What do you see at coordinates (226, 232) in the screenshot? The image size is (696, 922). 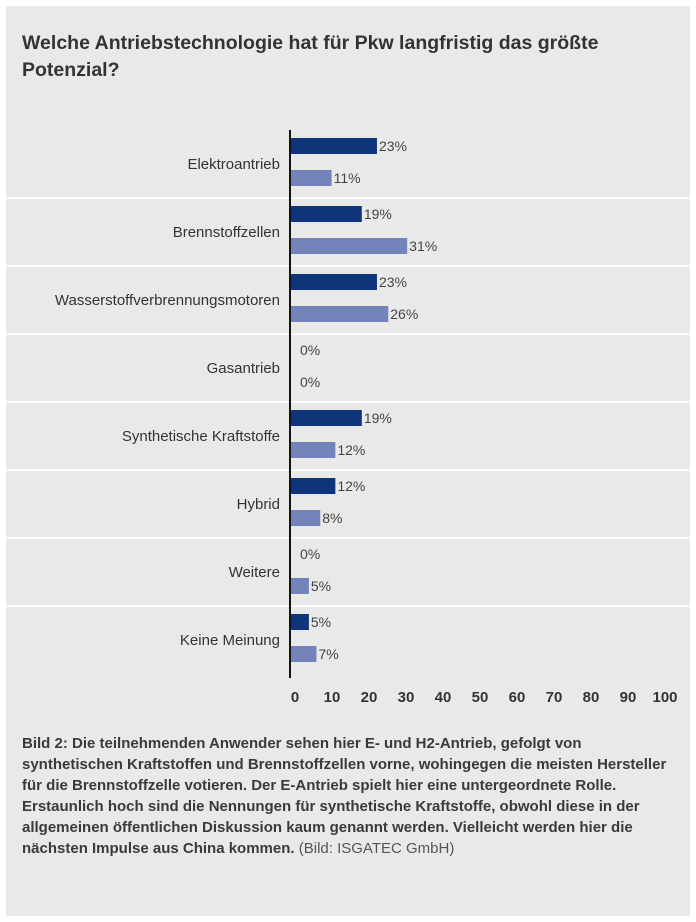 I see `category-label: Brennstoffzellen` at bounding box center [226, 232].